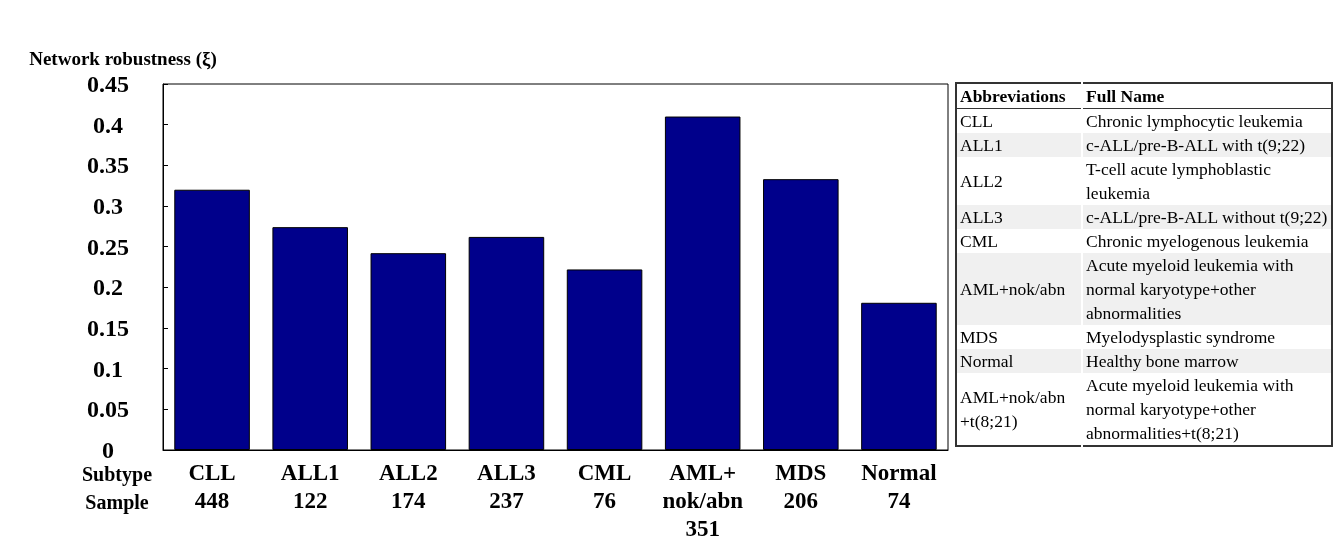 The height and width of the screenshot is (550, 1335). Describe the element at coordinates (108, 450) in the screenshot. I see `y-tick-label: 0` at that location.